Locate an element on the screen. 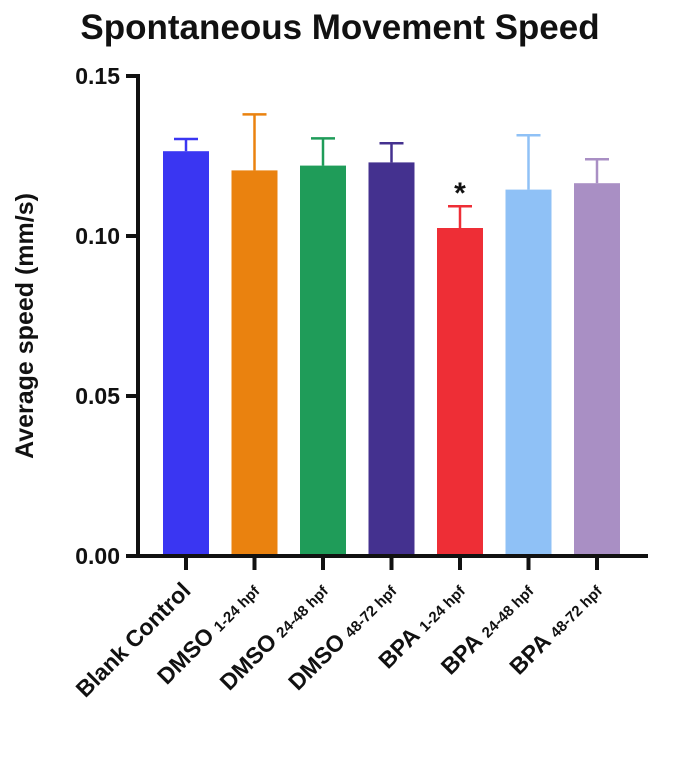 This screenshot has width=680, height=759. y-tick-label: 0.05 is located at coordinates (97, 396).